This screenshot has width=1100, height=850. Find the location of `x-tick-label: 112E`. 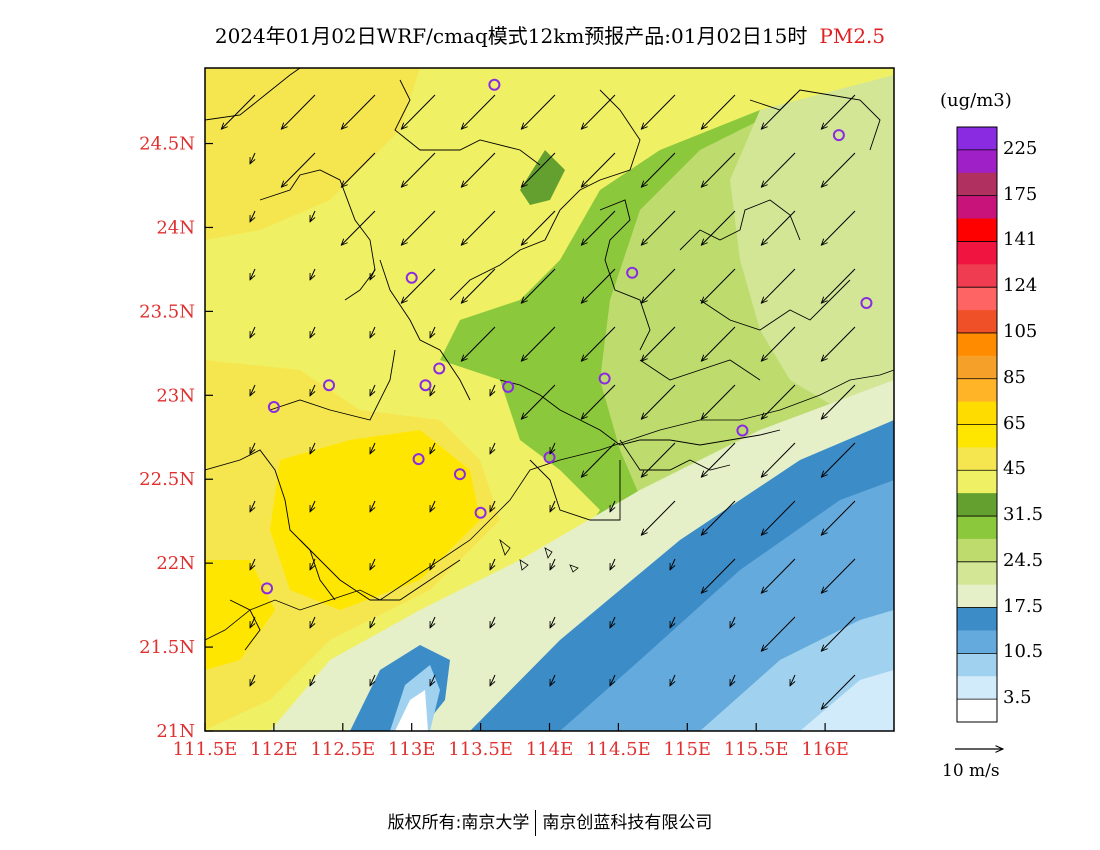

x-tick-label: 112E is located at coordinates (274, 749).